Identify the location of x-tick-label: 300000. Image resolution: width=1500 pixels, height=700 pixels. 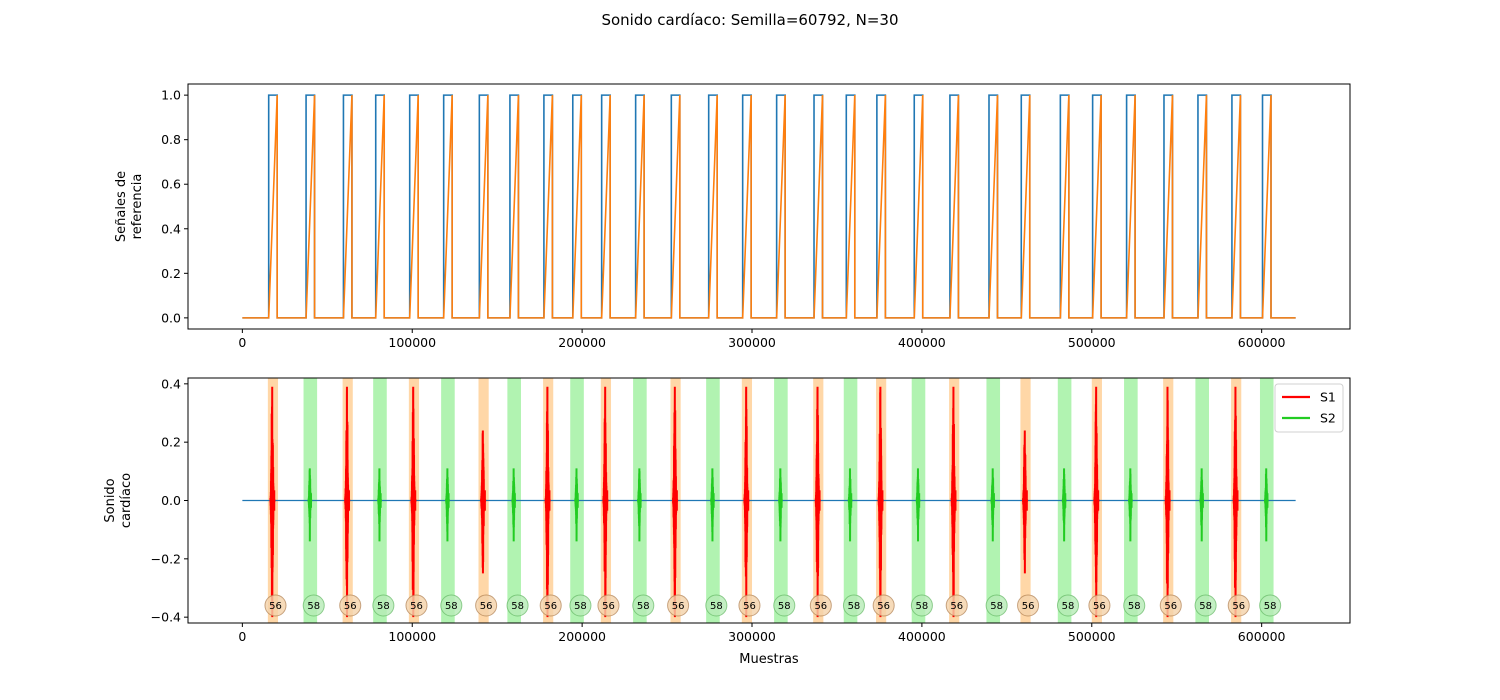
(752, 636).